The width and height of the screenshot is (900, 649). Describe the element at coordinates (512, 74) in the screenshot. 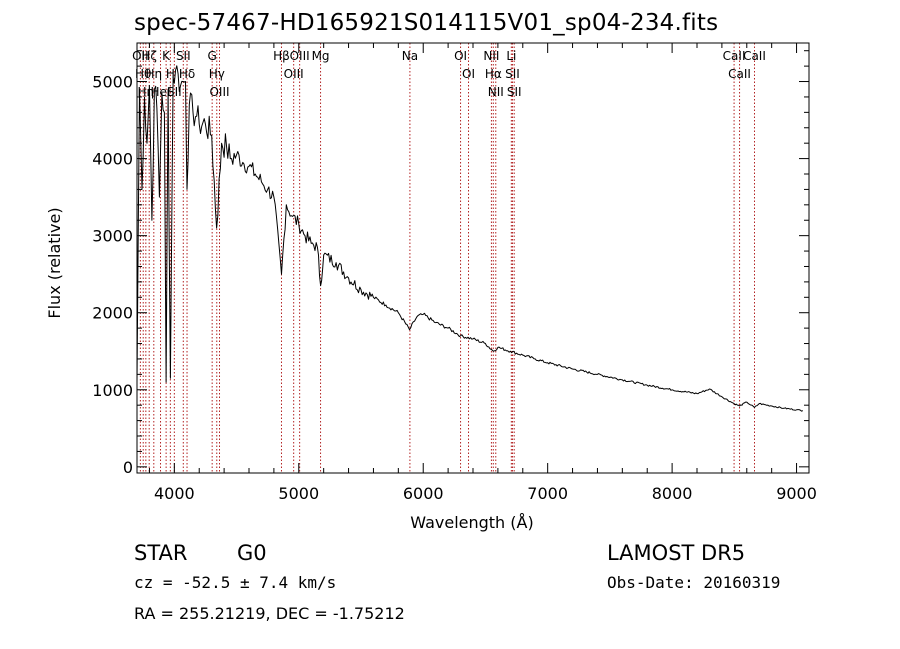

I see `line-marker-label-25: SII` at that location.